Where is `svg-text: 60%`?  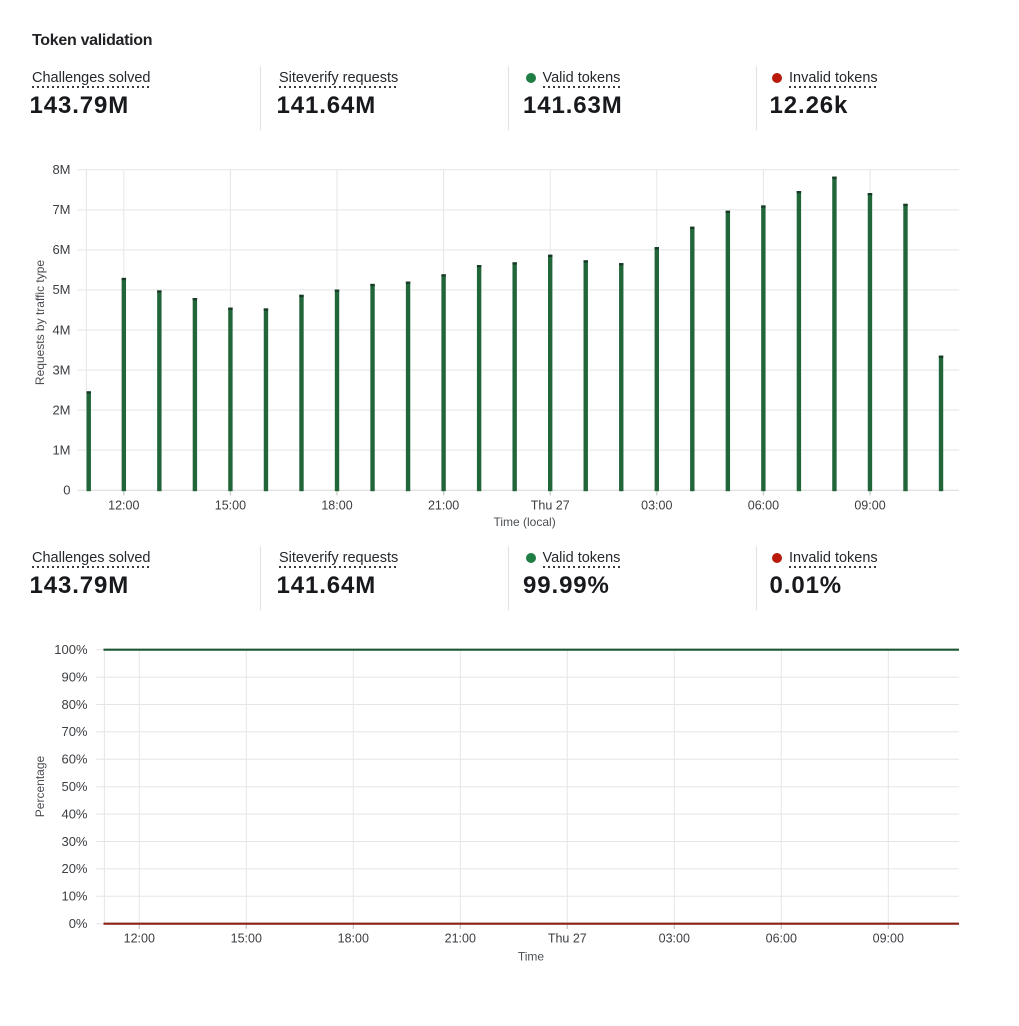
svg-text: 60% is located at coordinates (74, 759).